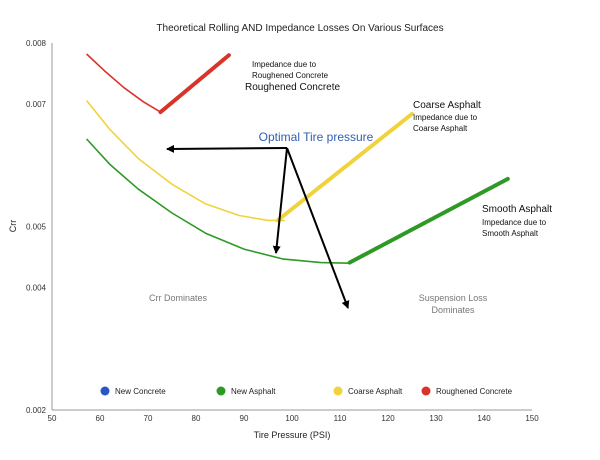 The image size is (600, 460). What do you see at coordinates (196, 418) in the screenshot?
I see `x-tick-label: 80` at bounding box center [196, 418].